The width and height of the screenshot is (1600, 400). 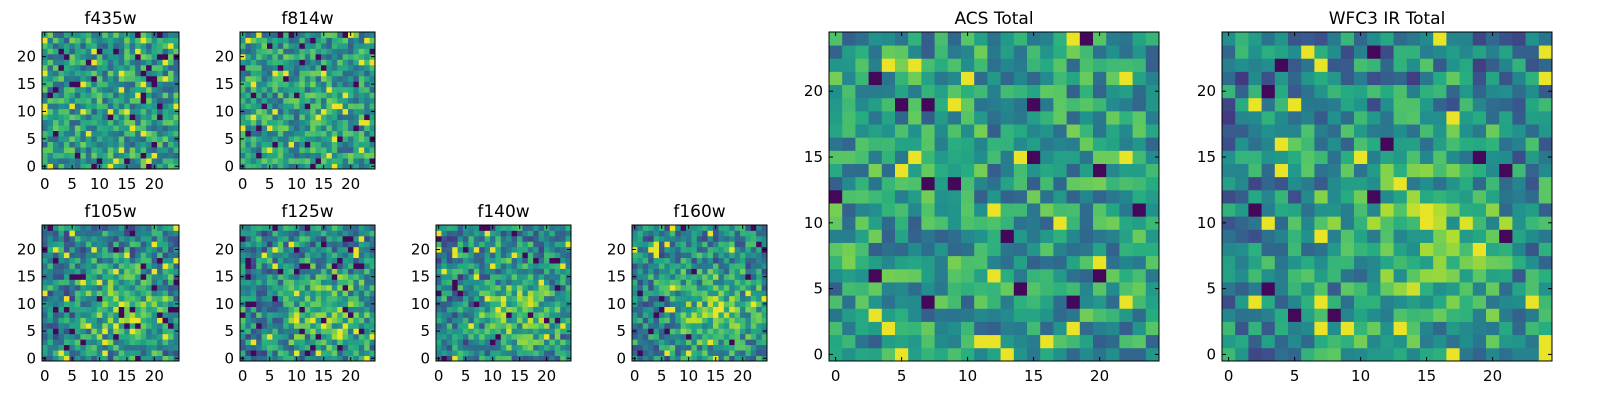 I want to click on y-tick-label: 20, so click(x=224, y=249).